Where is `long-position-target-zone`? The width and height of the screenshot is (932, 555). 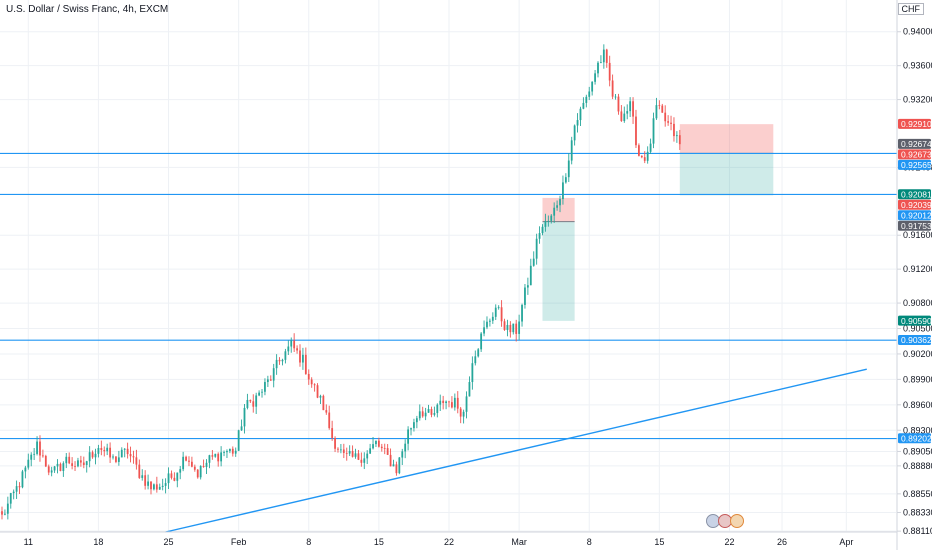
long-position-target-zone is located at coordinates (558, 271).